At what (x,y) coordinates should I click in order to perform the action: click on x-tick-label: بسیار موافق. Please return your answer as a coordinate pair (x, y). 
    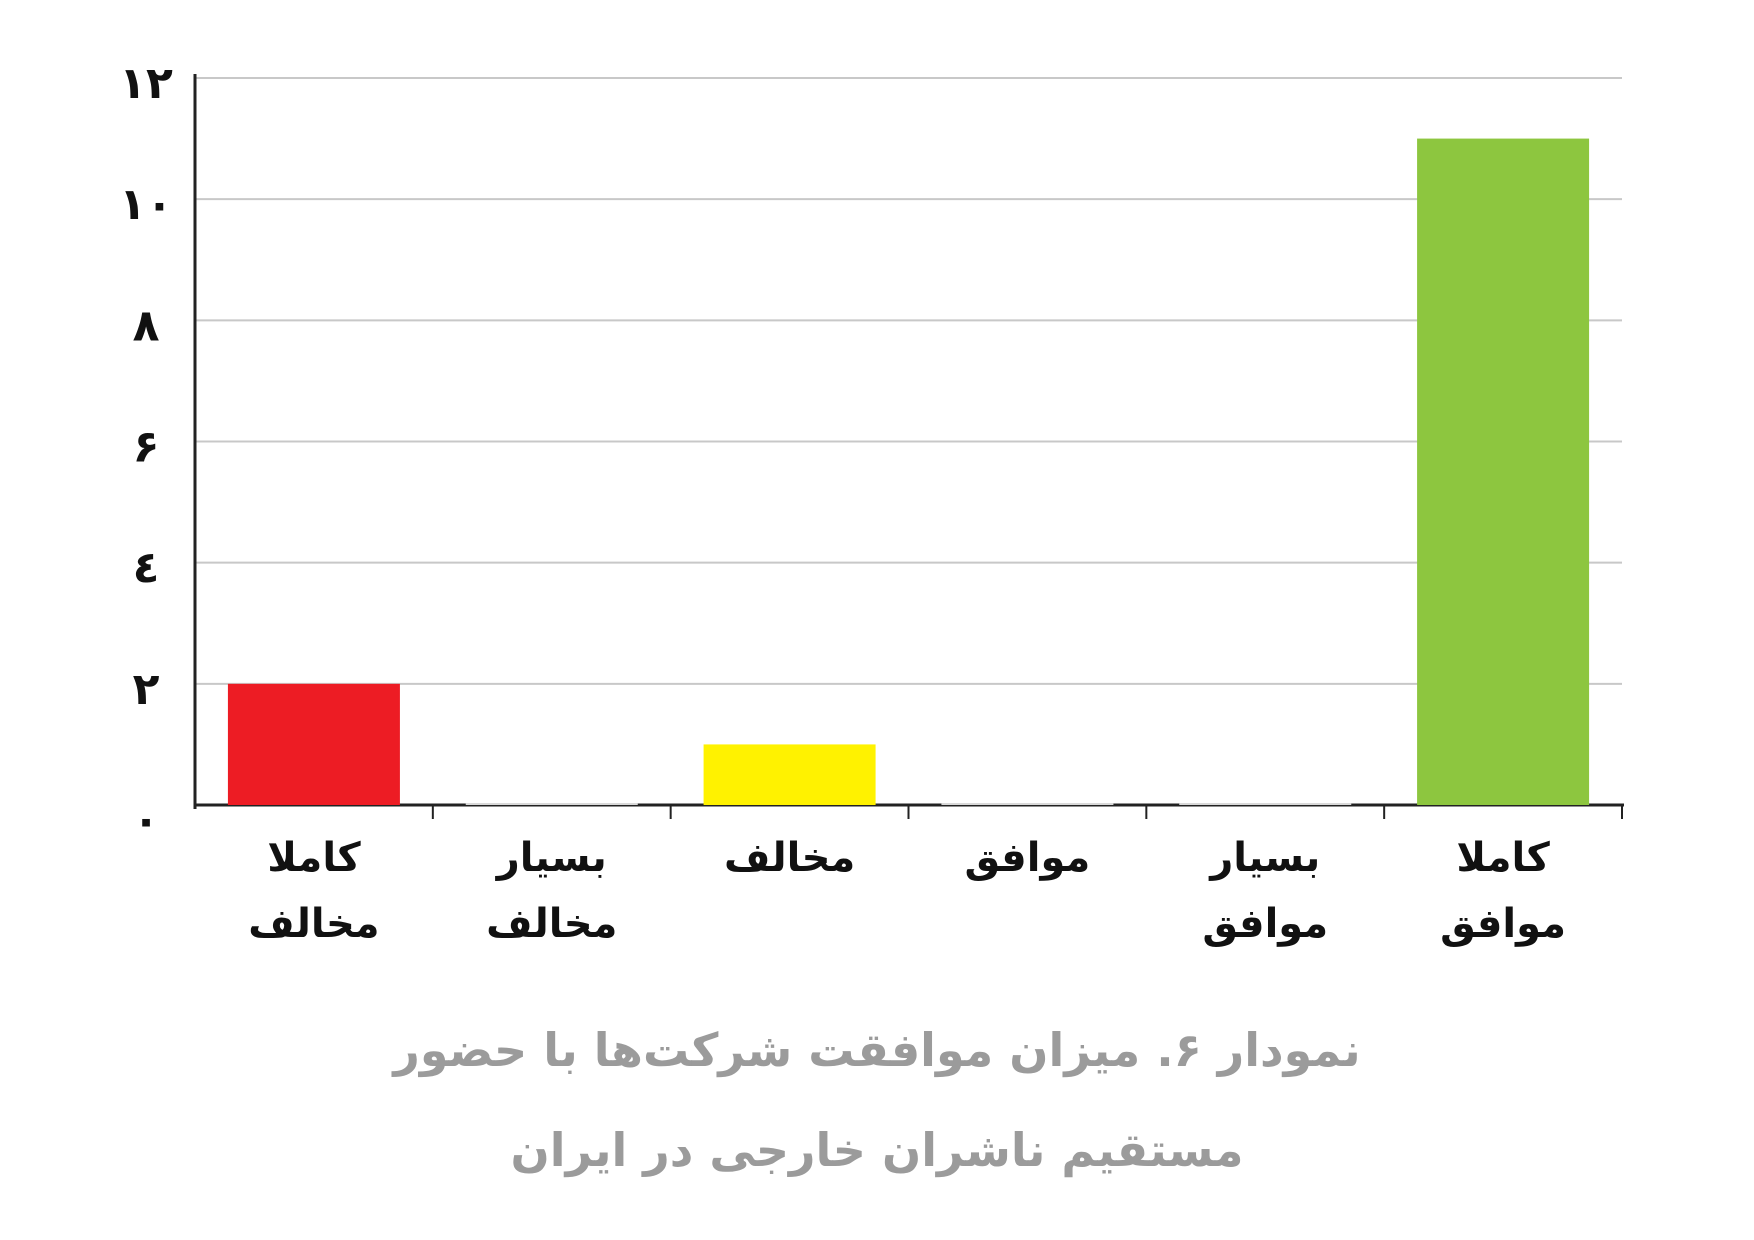
    Looking at the image, I should click on (1265, 891).